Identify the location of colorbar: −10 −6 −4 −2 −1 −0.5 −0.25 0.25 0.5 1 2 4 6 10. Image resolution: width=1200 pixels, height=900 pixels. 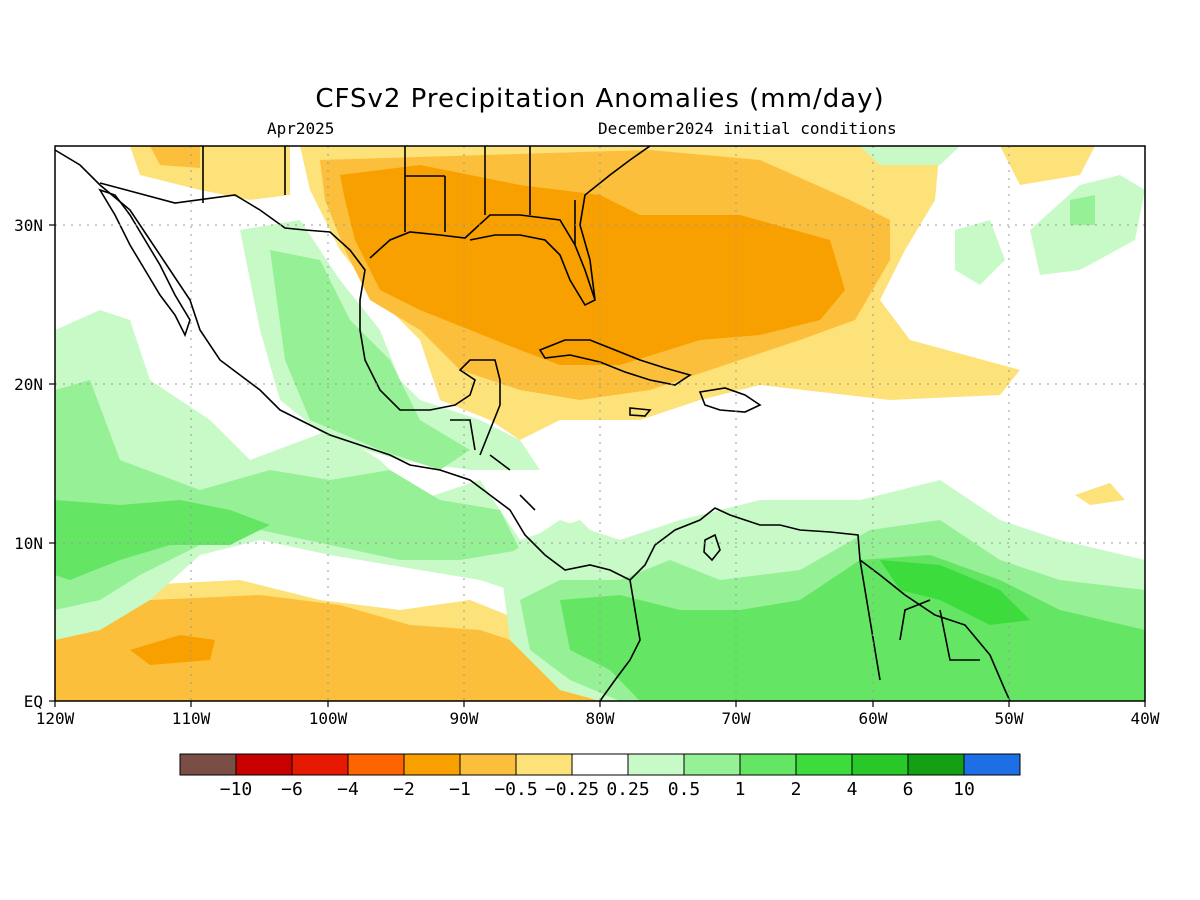
(600, 776).